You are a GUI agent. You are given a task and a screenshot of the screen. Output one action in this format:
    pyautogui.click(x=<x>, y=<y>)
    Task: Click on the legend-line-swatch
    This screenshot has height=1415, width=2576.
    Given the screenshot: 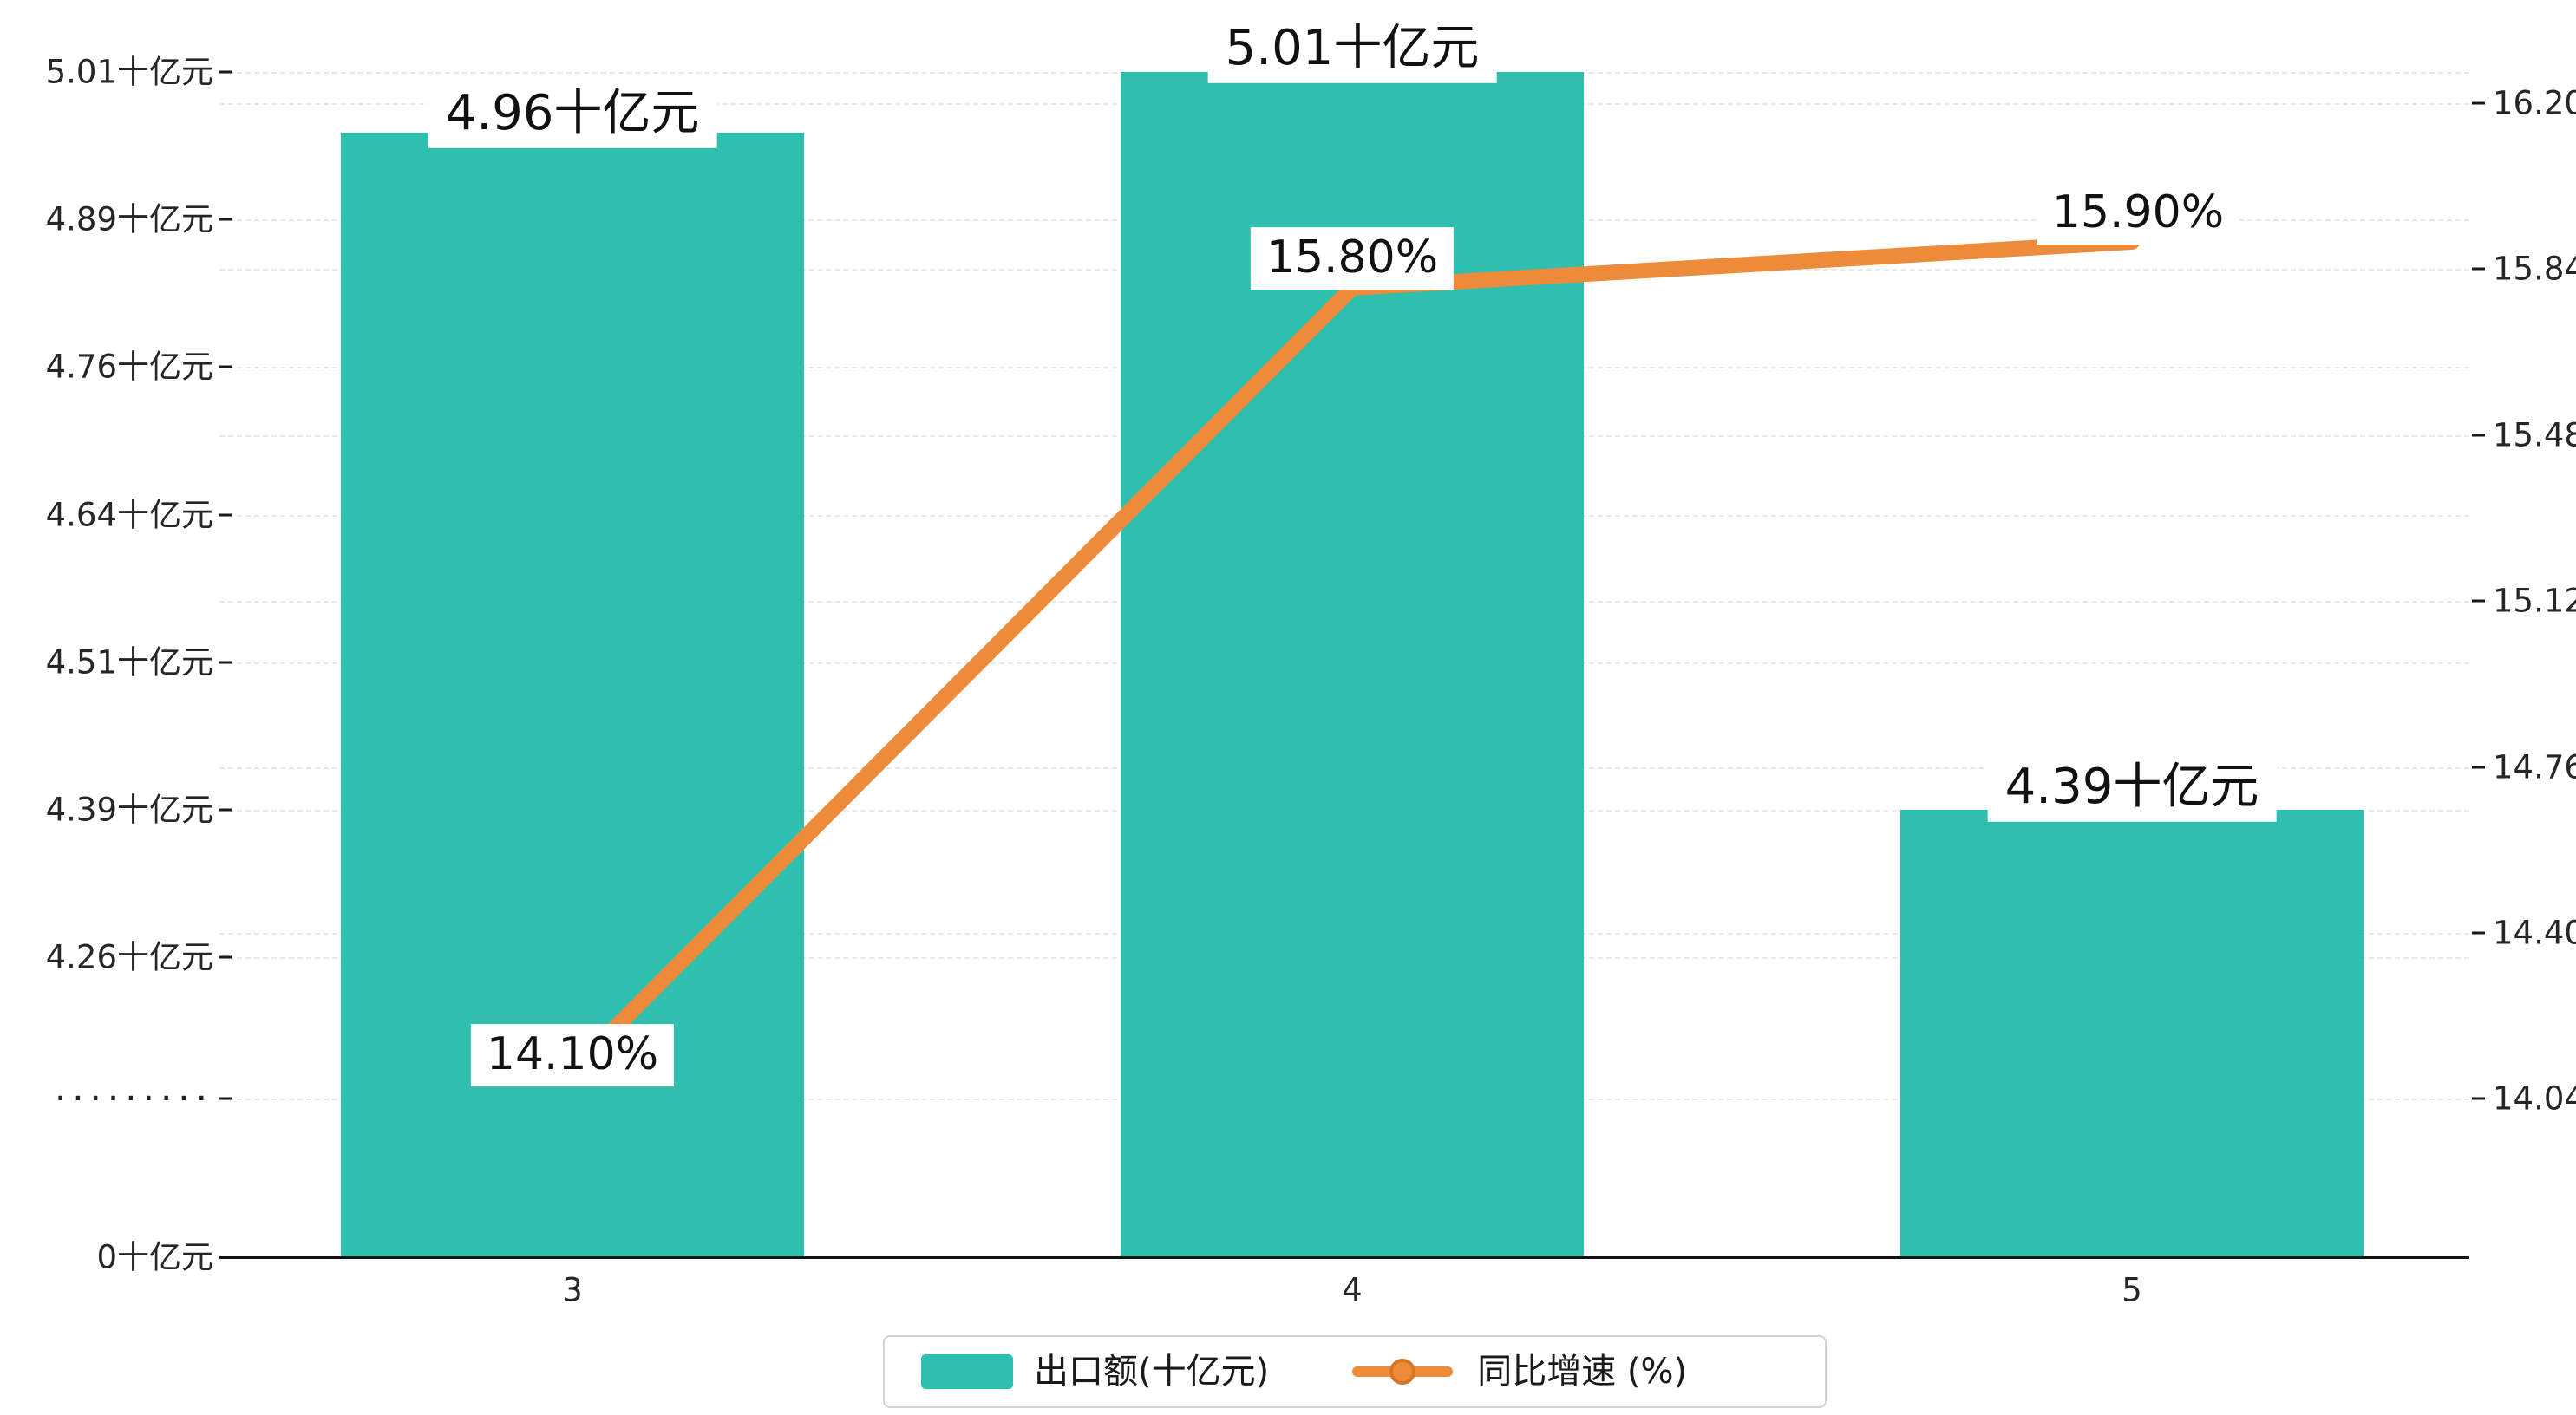 What is the action you would take?
    pyautogui.click(x=1403, y=1371)
    